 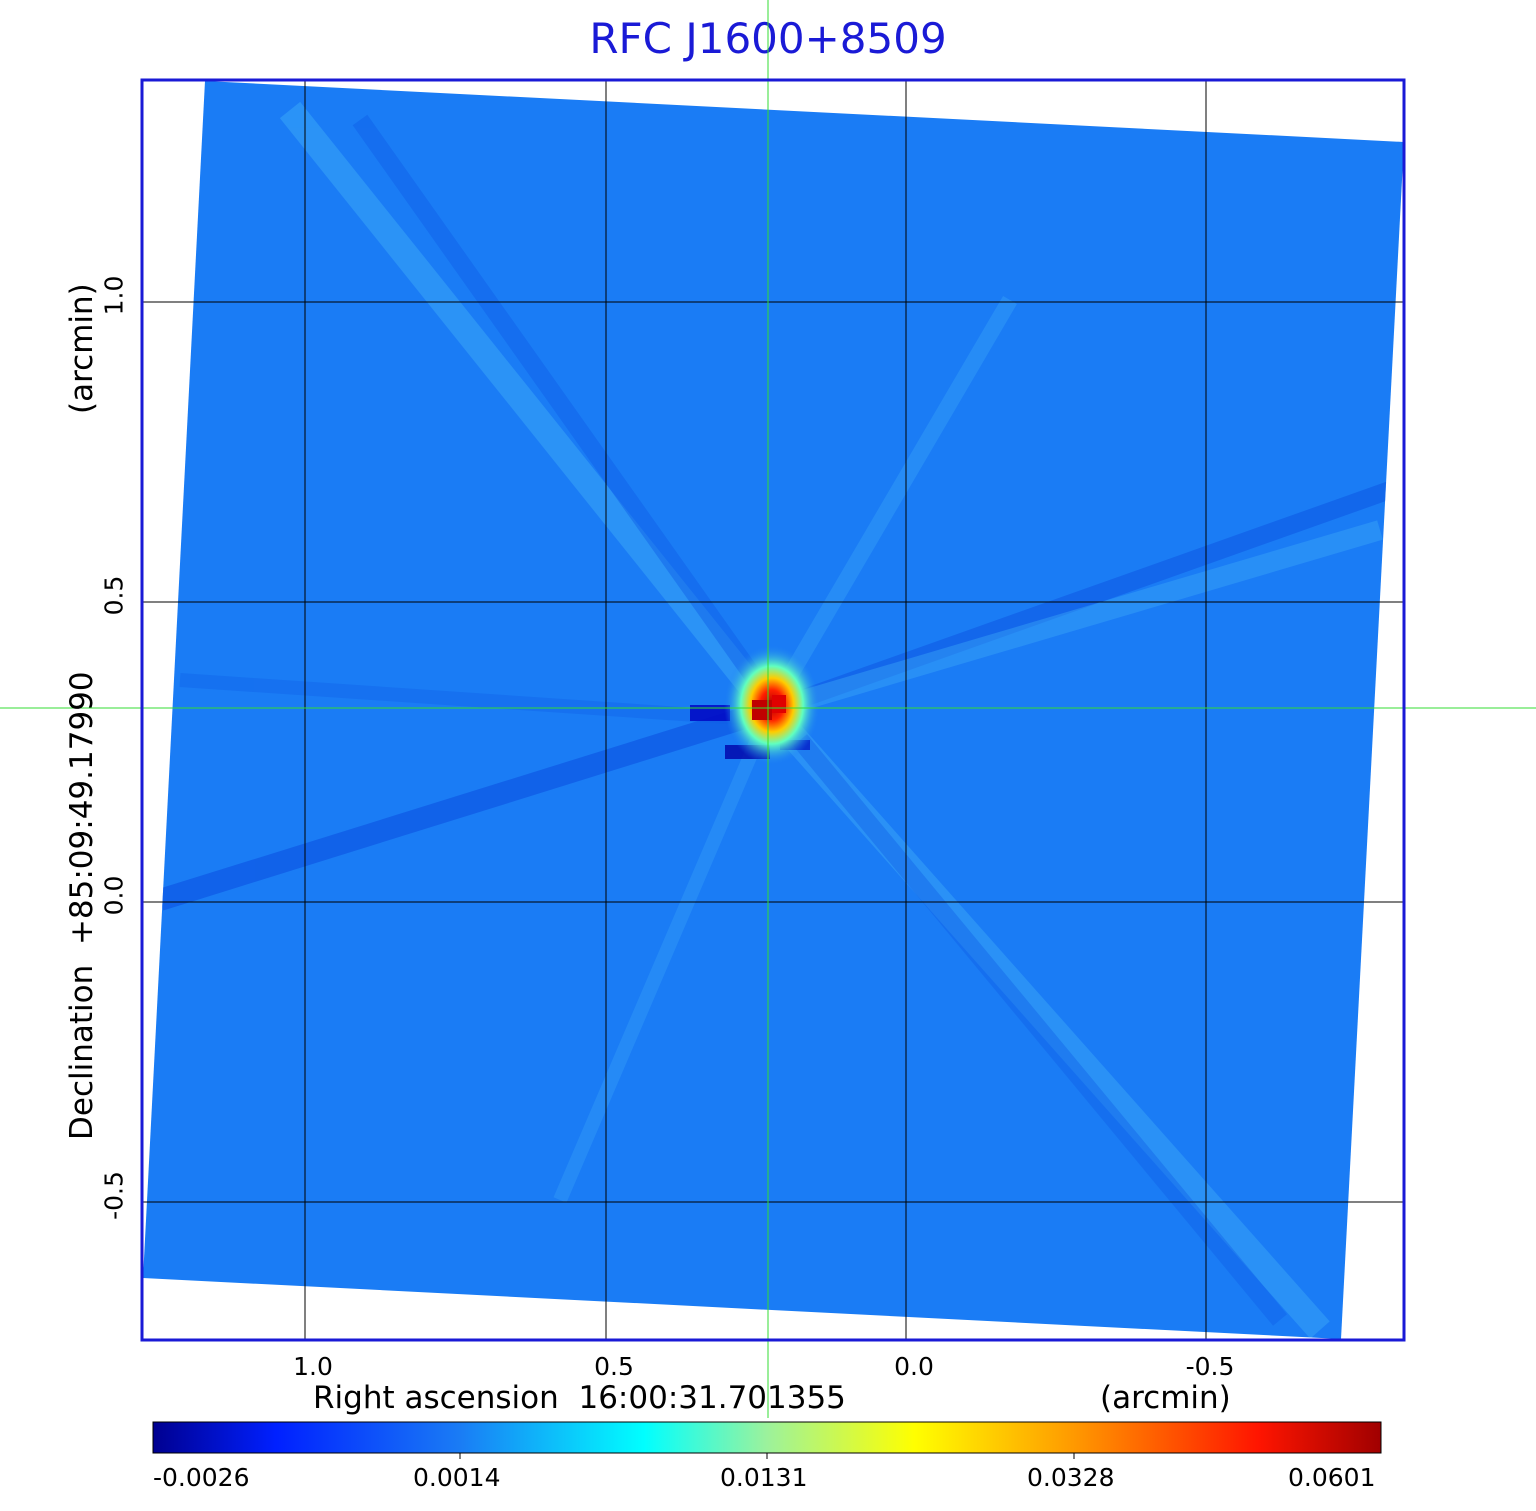 I want to click on colorbar-tick-label: 0.0328, so click(x=1071, y=1477).